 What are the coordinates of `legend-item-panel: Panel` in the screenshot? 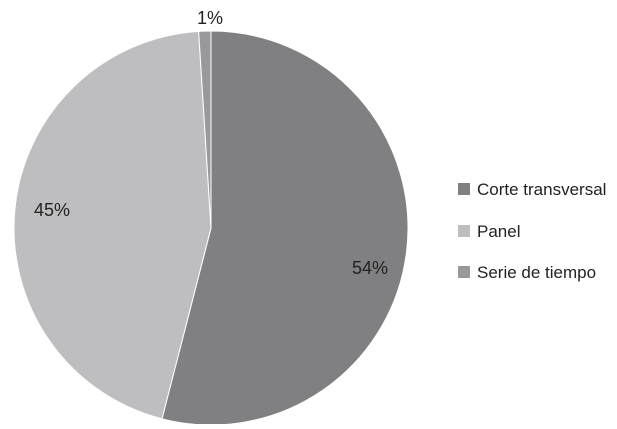 It's located at (489, 231).